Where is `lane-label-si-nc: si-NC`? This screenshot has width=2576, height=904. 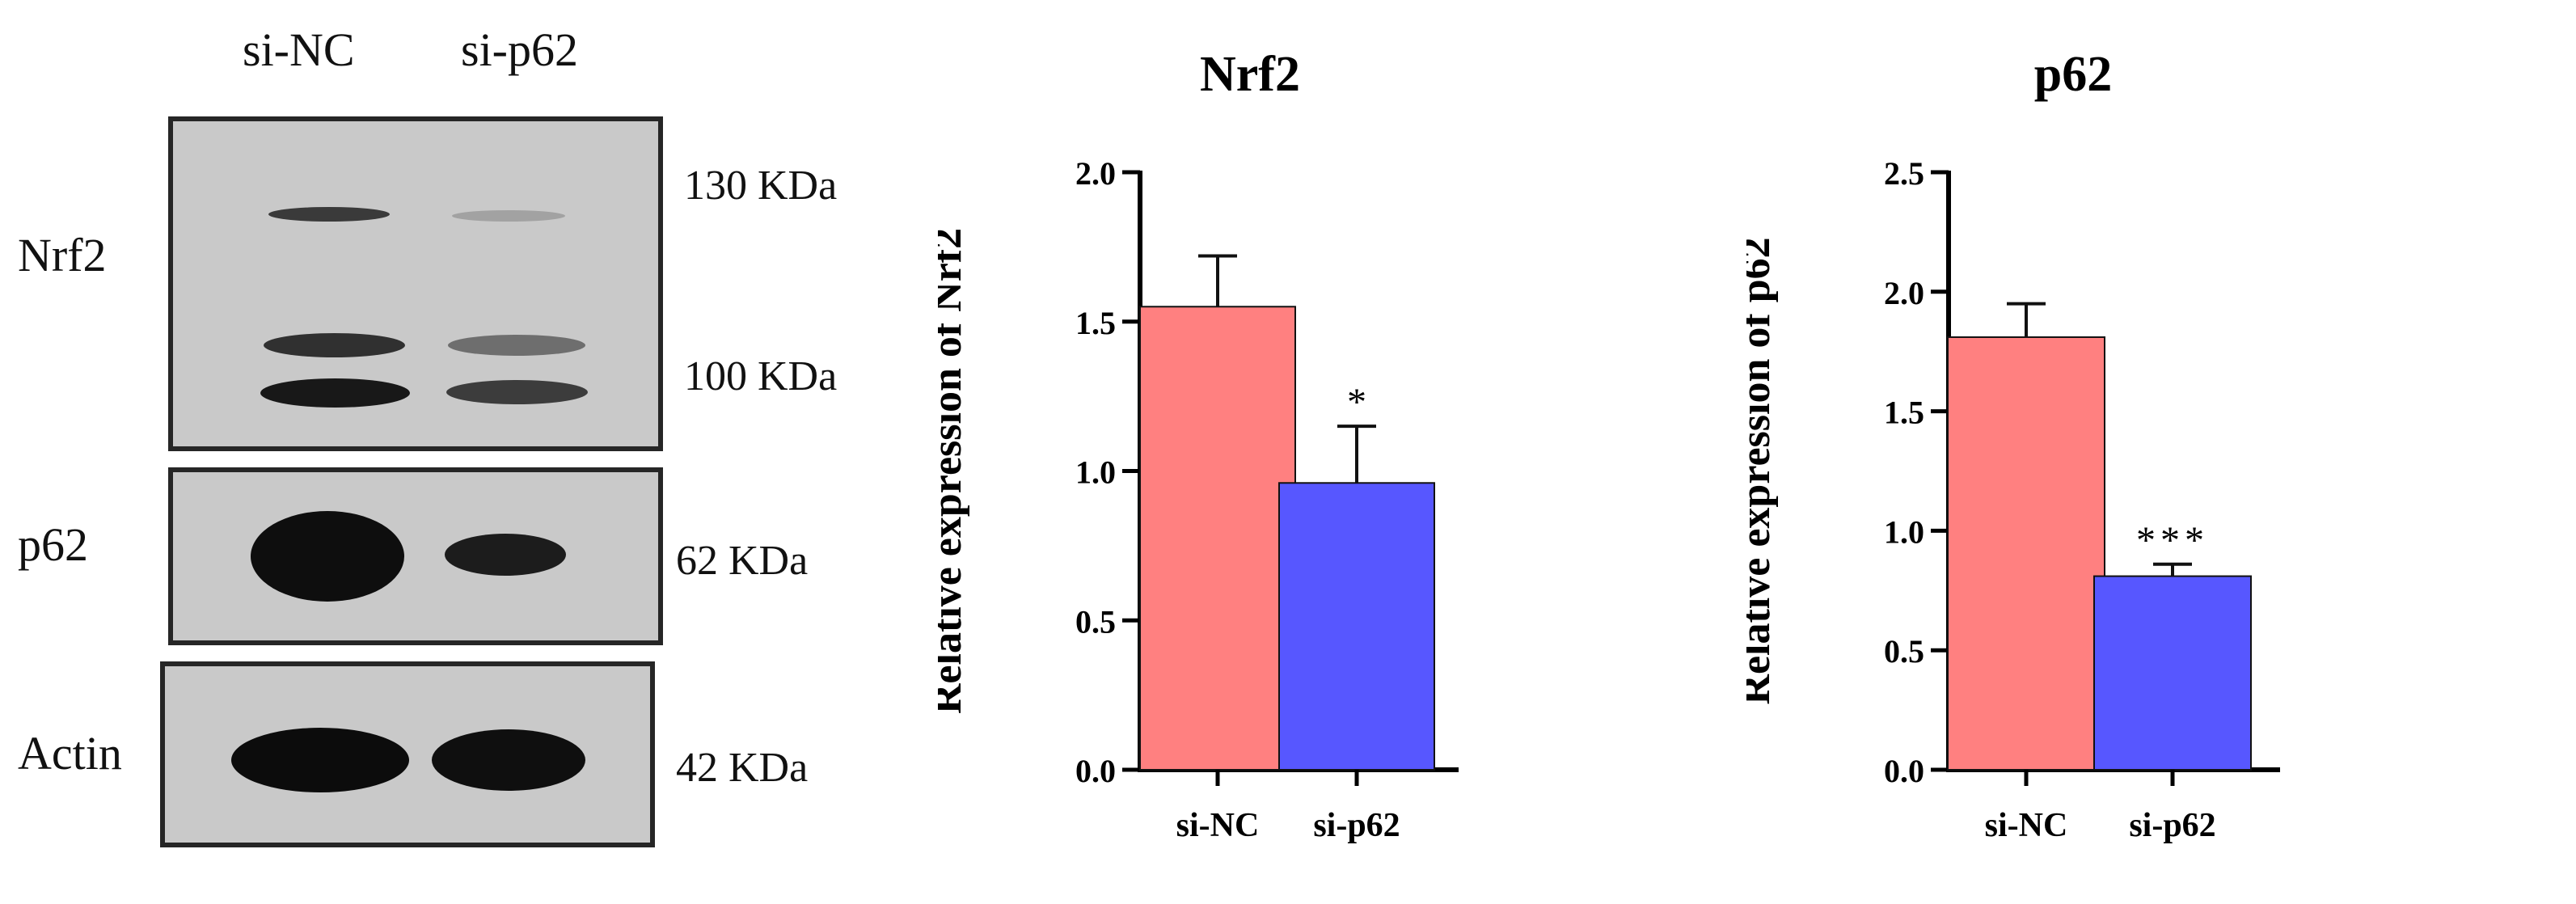 lane-label-si-nc: si-NC is located at coordinates (299, 50).